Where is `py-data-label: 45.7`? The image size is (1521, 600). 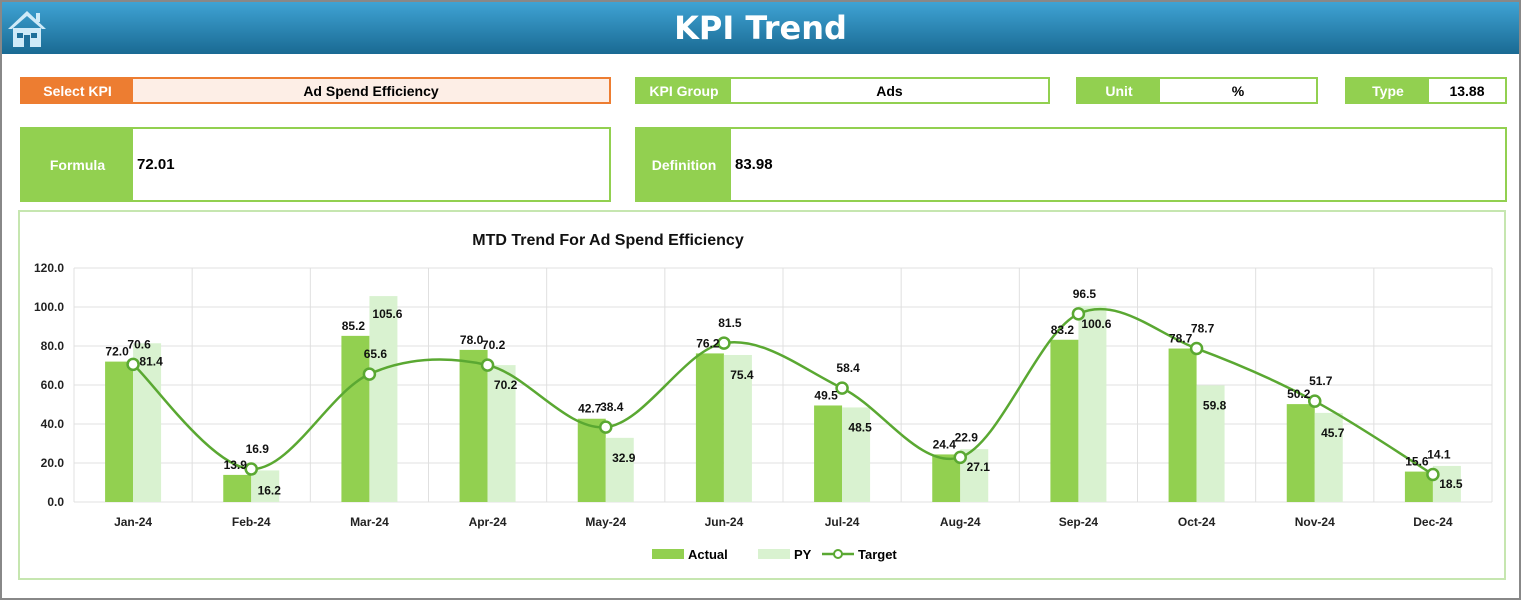 py-data-label: 45.7 is located at coordinates (1333, 433).